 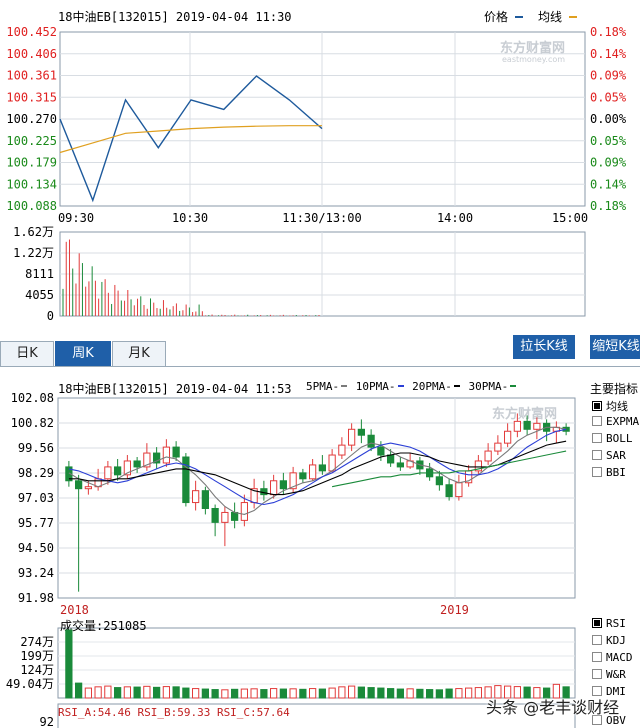 What do you see at coordinates (609, 623) in the screenshot?
I see `indicator-rsi: RSI` at bounding box center [609, 623].